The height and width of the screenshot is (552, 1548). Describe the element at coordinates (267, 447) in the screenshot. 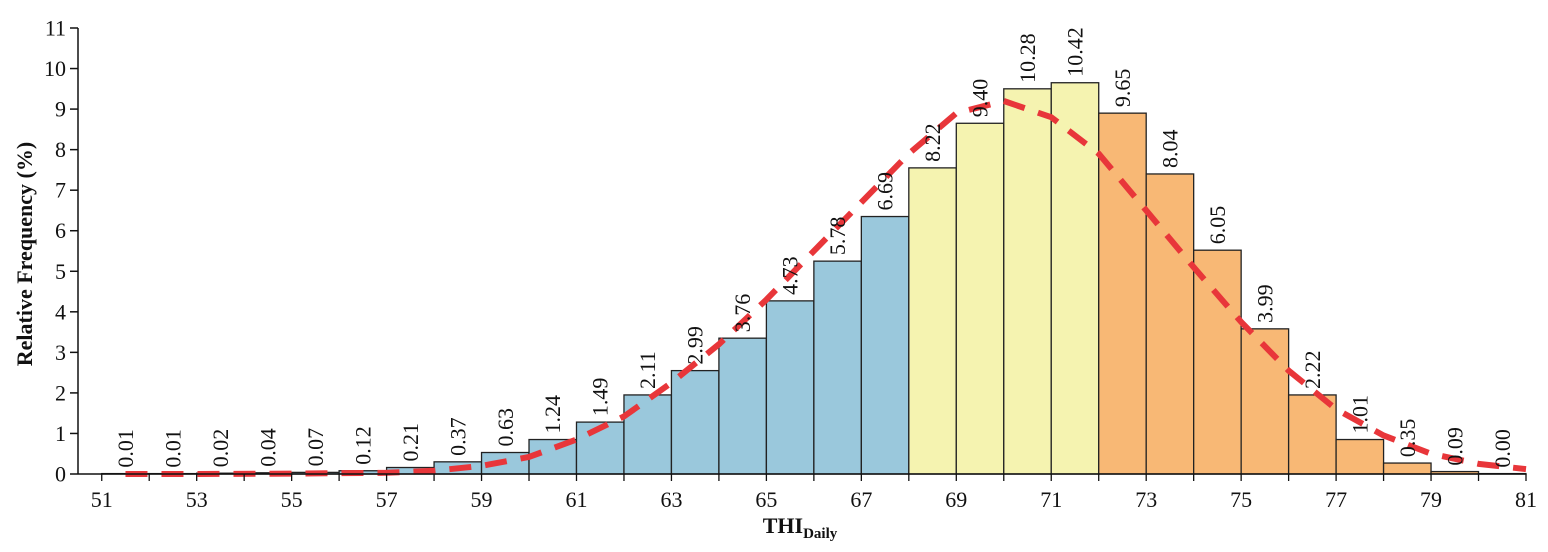

I see `bar-value-label: 0.04` at that location.